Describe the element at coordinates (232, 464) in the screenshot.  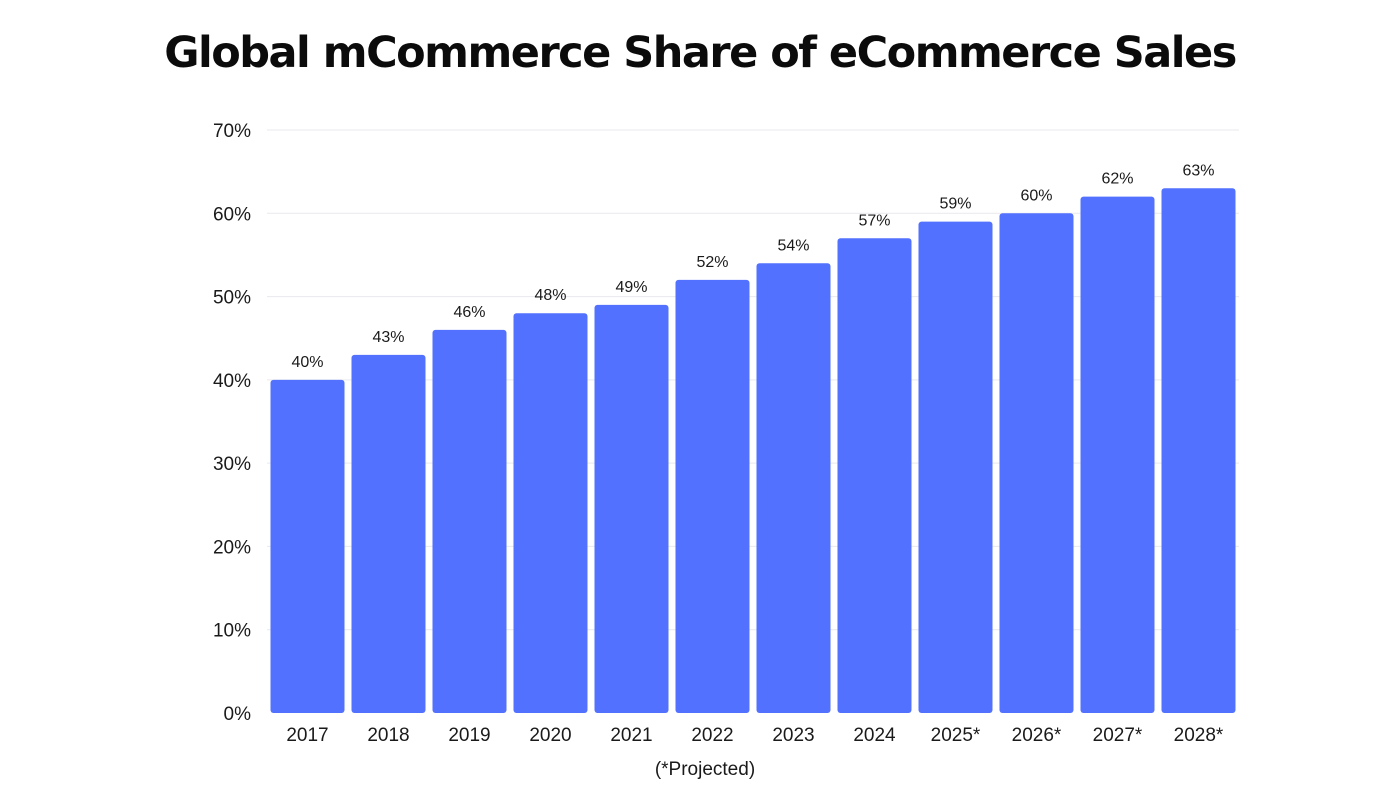
I see `y-tick-label: 30%` at that location.